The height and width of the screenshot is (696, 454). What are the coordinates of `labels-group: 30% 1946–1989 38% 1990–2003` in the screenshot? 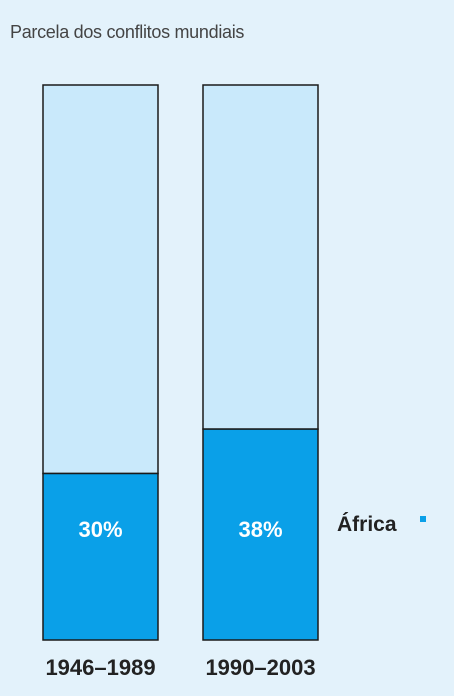 It's located at (180, 598).